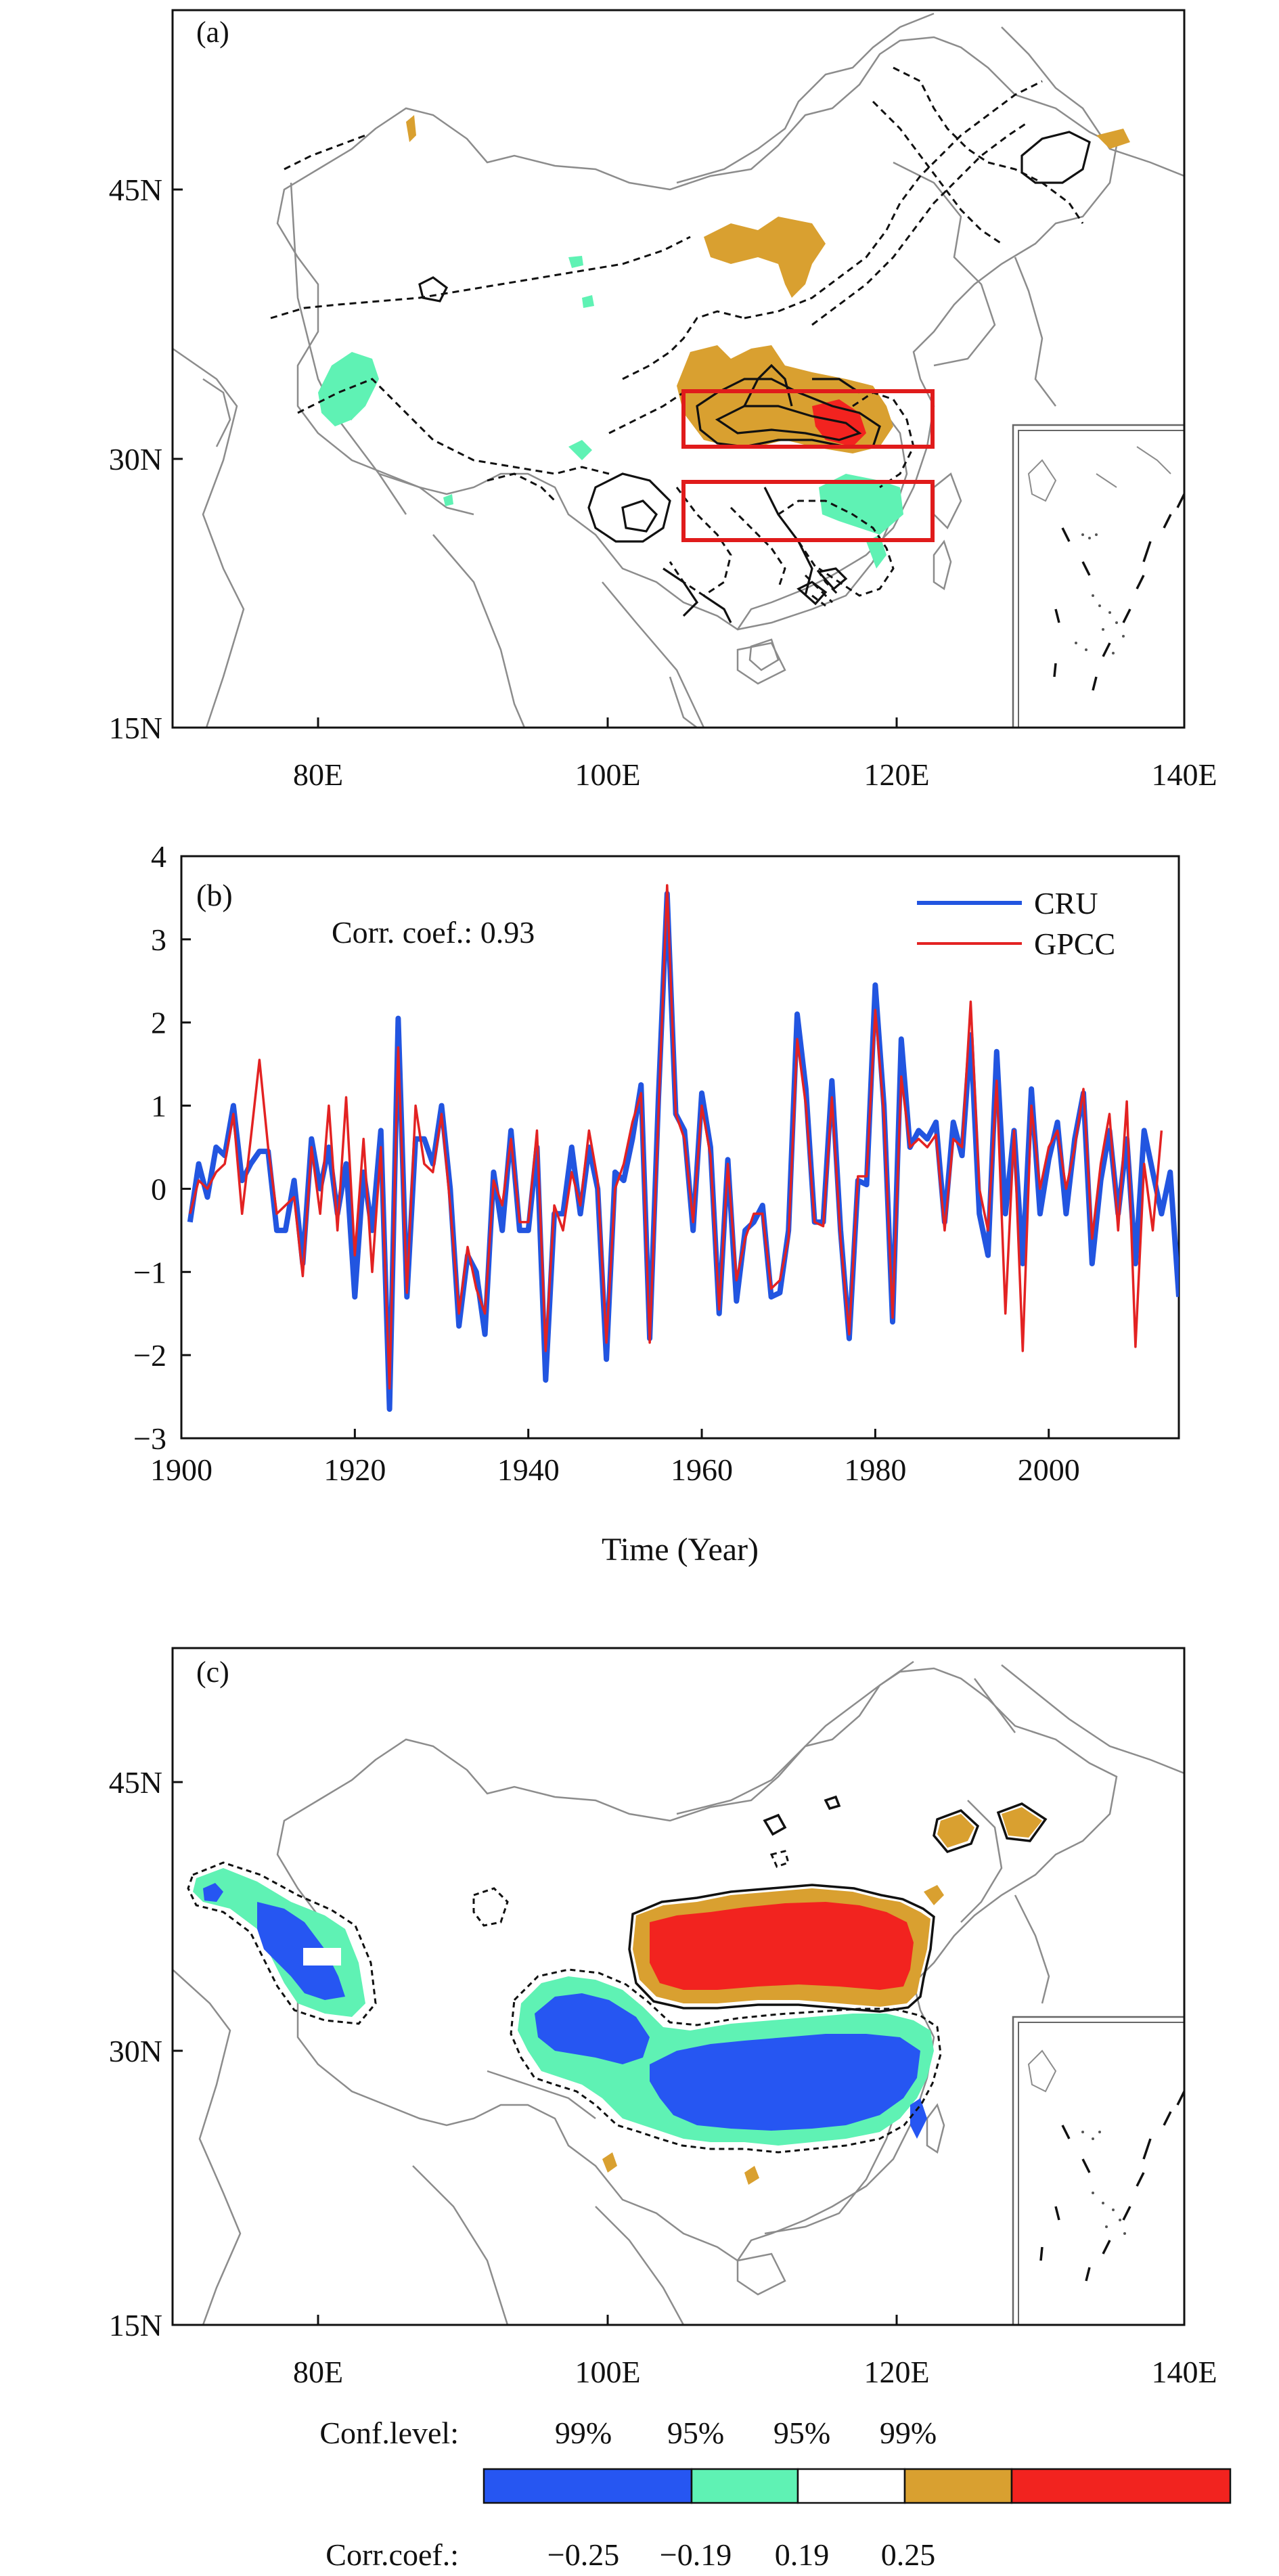 This screenshot has height=2576, width=1279. I want to click on legend-label-cru: CRU, so click(1066, 903).